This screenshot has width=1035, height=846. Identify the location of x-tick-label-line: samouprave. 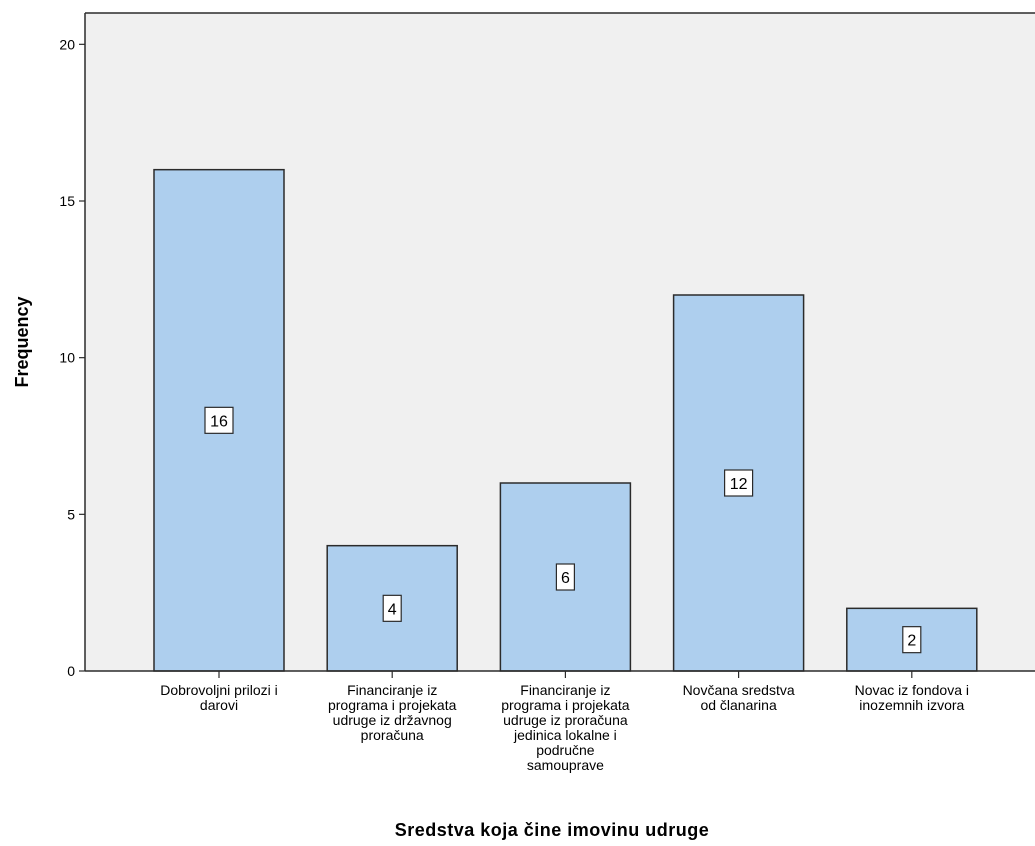
(565, 765).